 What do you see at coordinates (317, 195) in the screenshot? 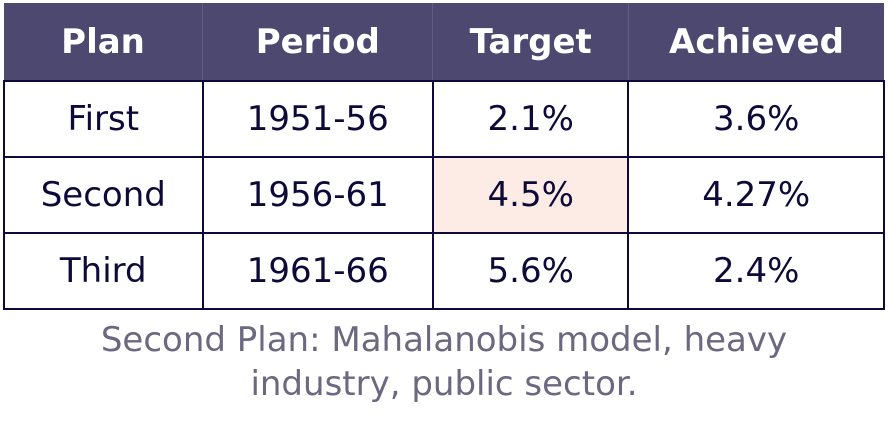
I see `cell: 1956-61` at bounding box center [317, 195].